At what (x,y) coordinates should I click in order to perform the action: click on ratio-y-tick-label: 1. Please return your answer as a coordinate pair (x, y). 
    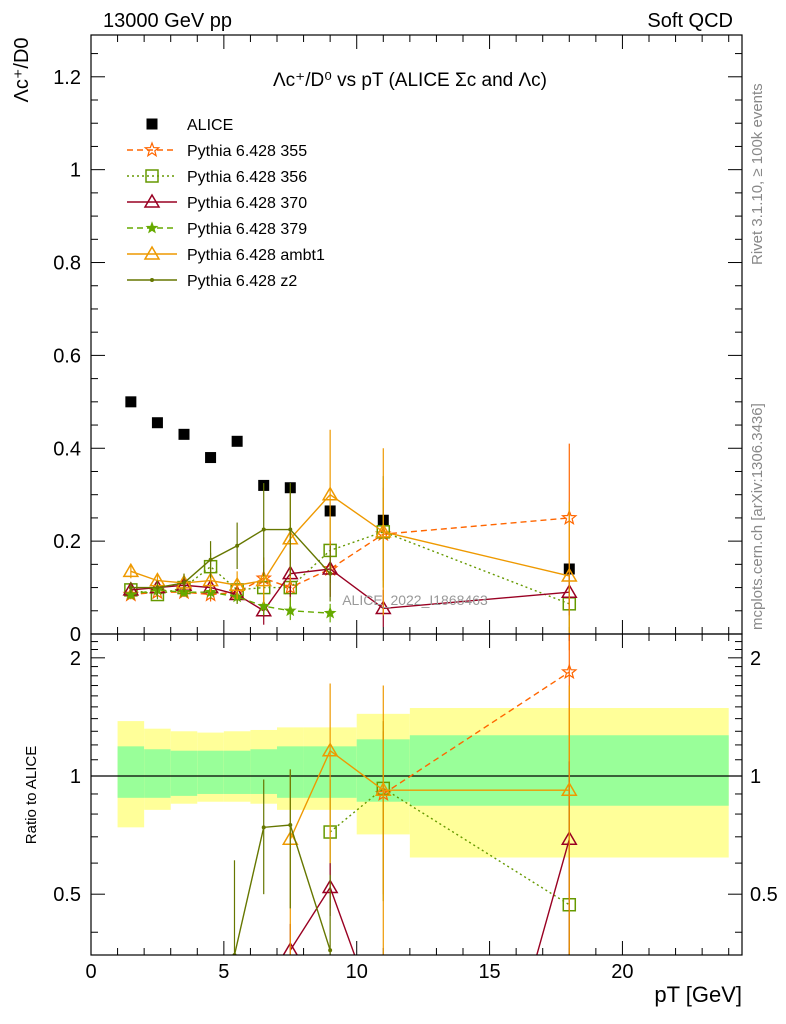
    Looking at the image, I should click on (75, 777).